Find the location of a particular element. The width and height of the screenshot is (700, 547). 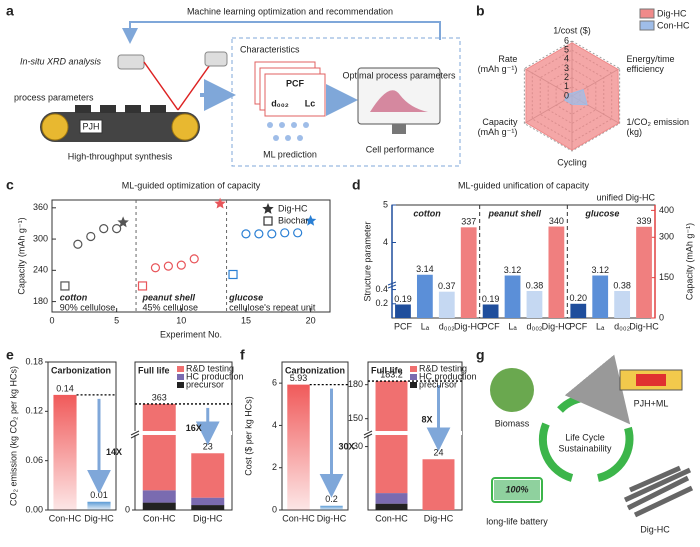

total-label: 183.2 is located at coordinates (391, 374).